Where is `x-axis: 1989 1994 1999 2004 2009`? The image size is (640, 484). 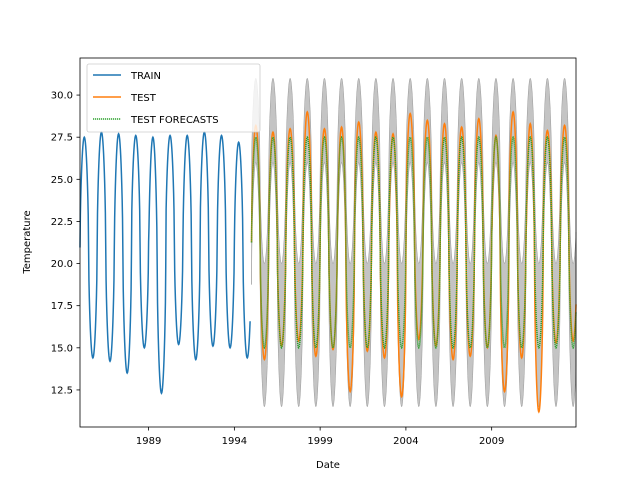
x-axis: 1989 1994 1999 2004 2009 is located at coordinates (320, 437).